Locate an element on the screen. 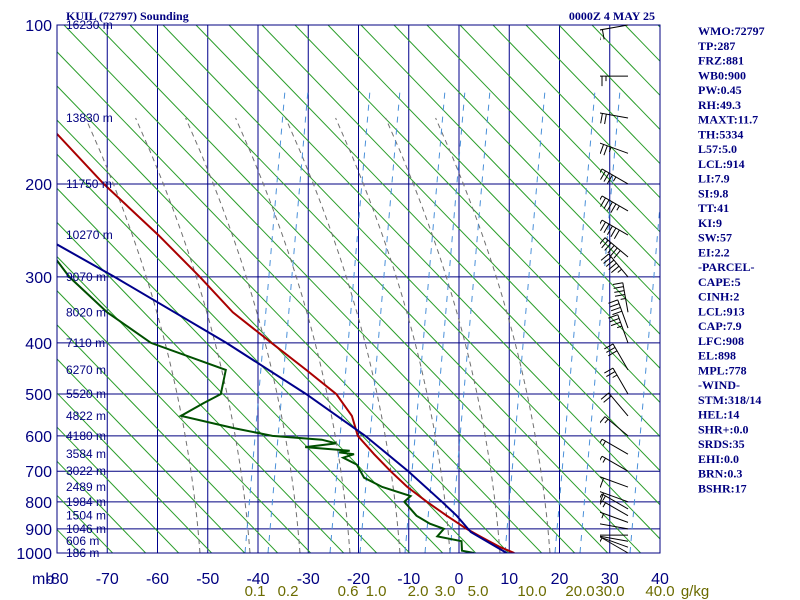 Image resolution: width=800 pixels, height=600 pixels. index-entry: HEL:14 is located at coordinates (718, 415).